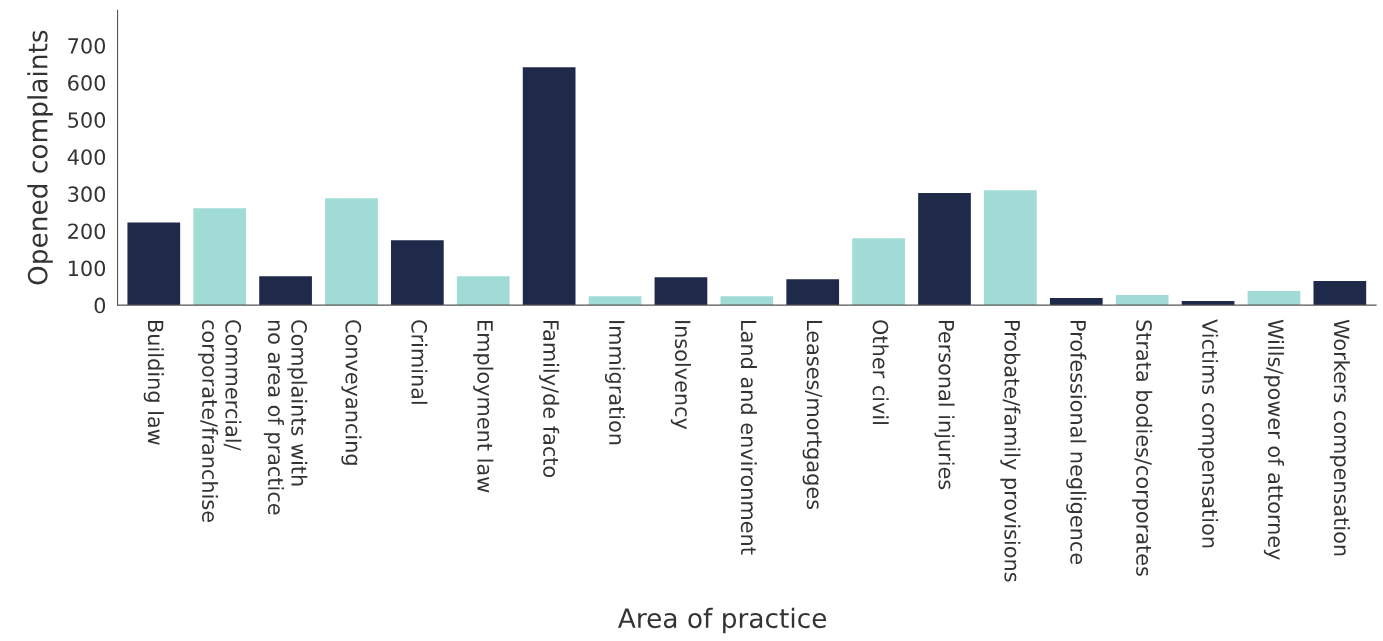 The image size is (1383, 641). I want to click on y-tick-label: 200, so click(87, 231).